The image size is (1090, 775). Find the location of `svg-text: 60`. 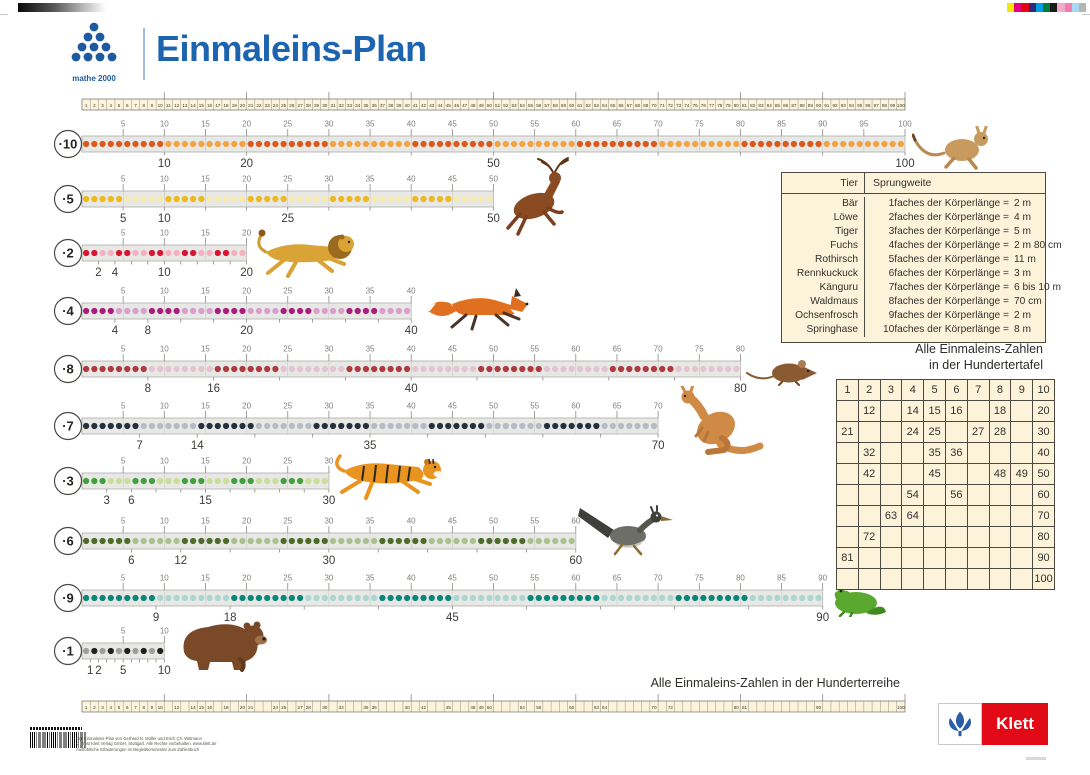

svg-text: 60 is located at coordinates (575, 578).